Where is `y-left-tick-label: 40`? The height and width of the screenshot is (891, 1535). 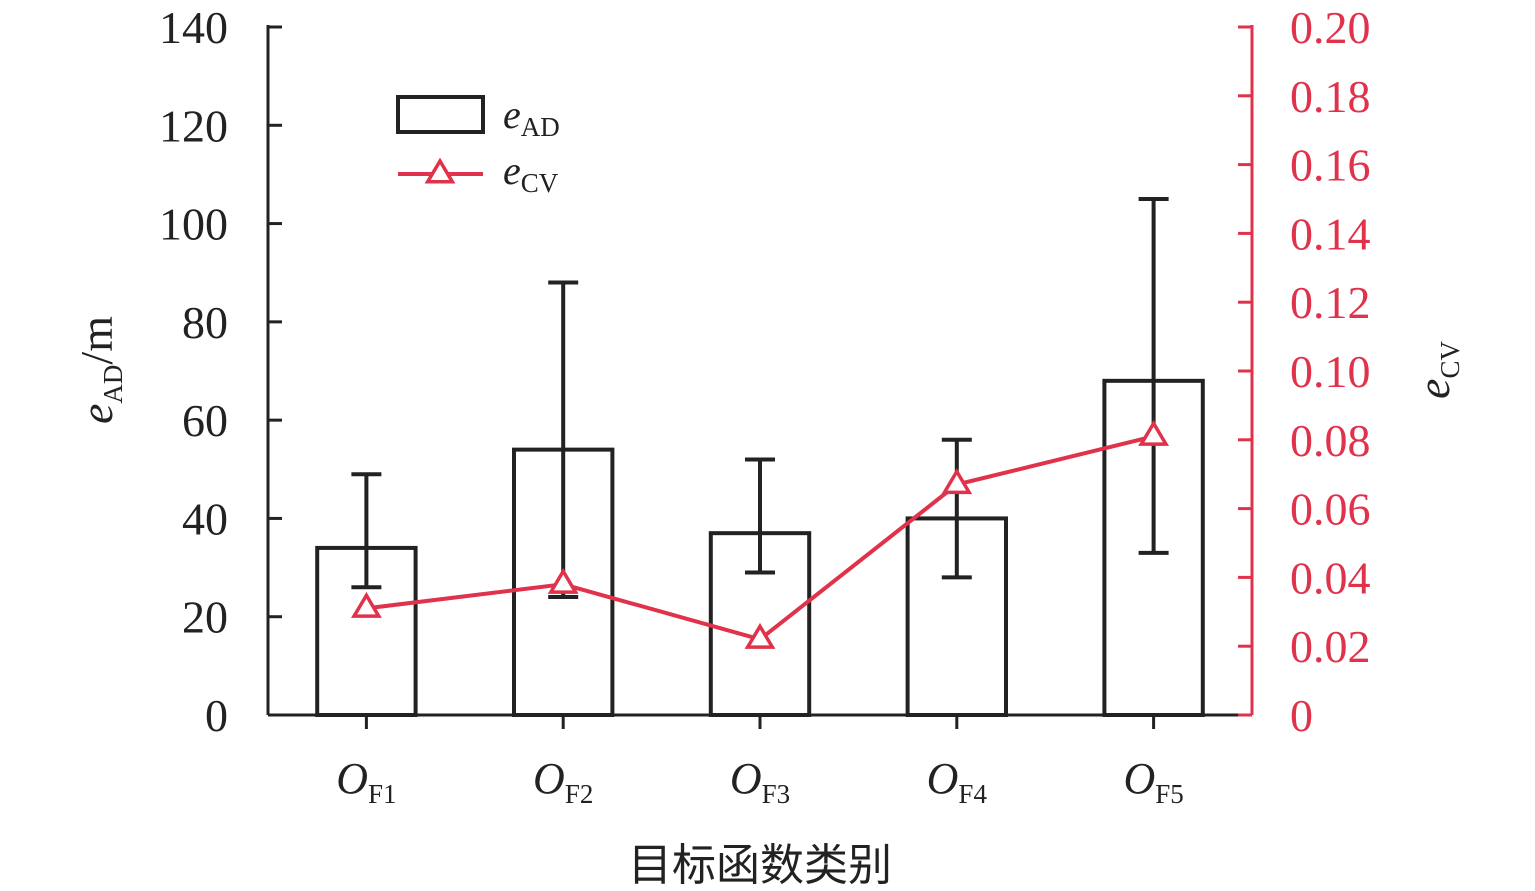
y-left-tick-label: 40 is located at coordinates (205, 518).